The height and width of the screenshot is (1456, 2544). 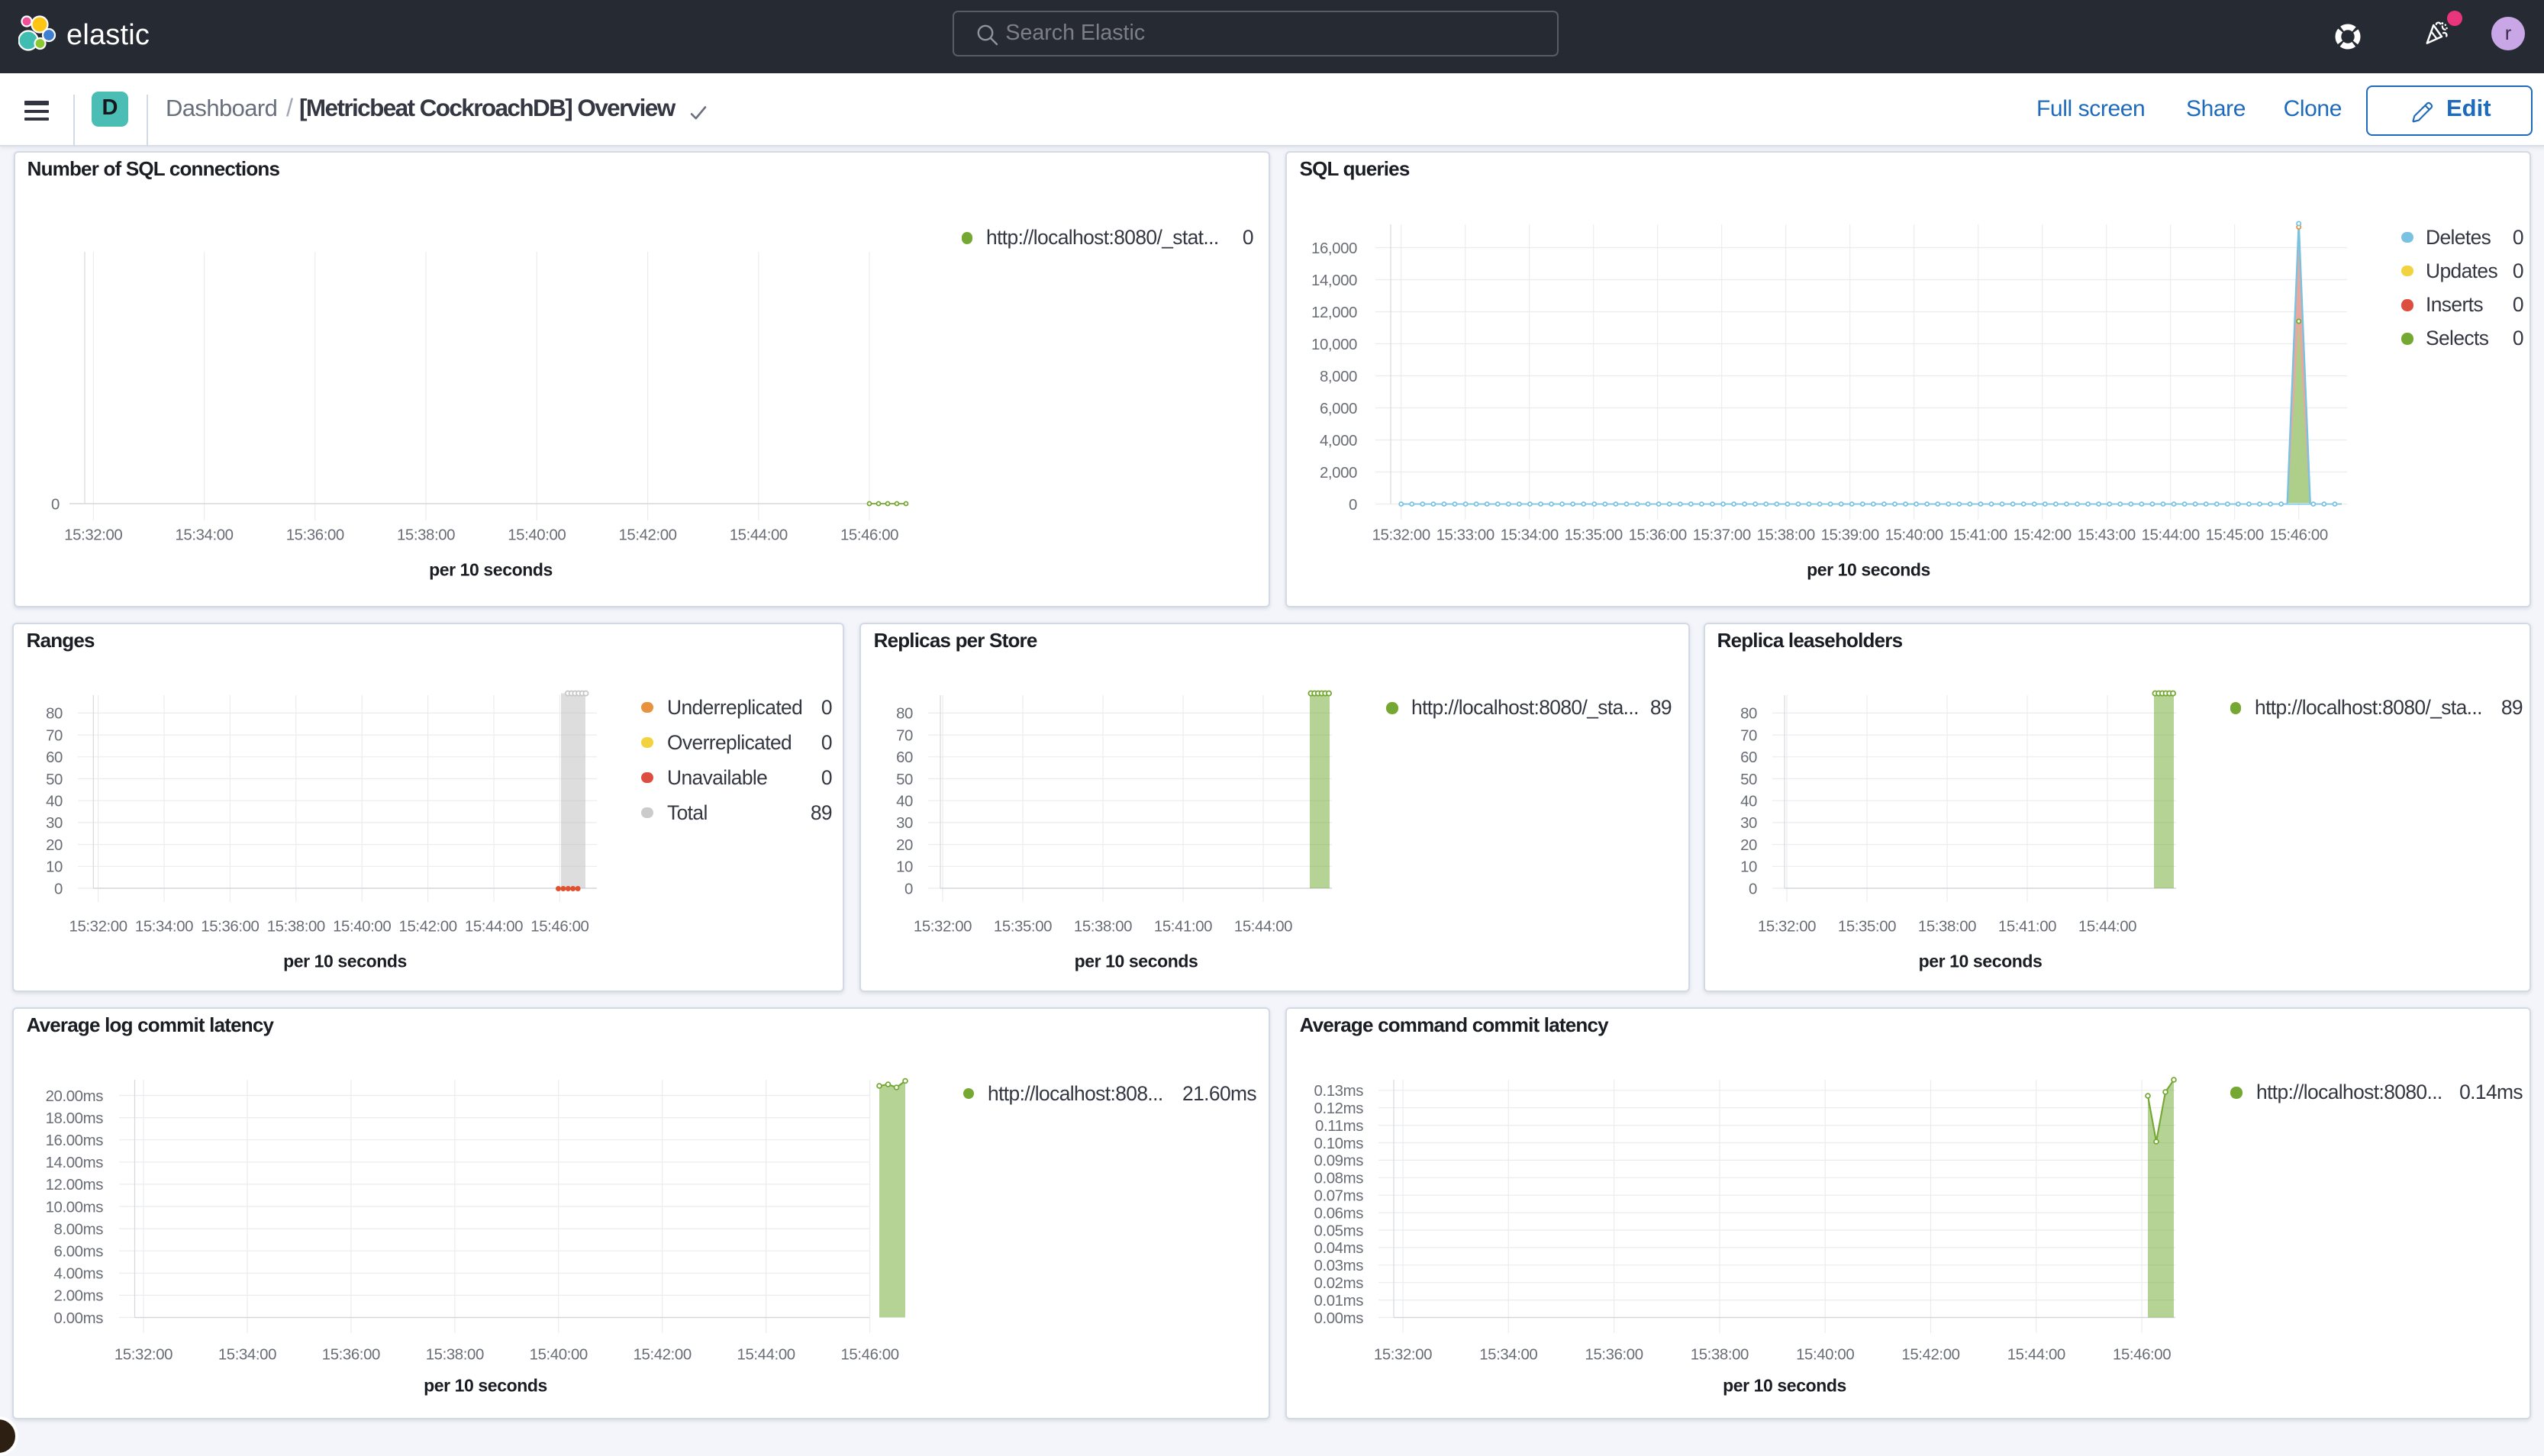 What do you see at coordinates (1339, 1161) in the screenshot?
I see `svg-text: 0.09ms` at bounding box center [1339, 1161].